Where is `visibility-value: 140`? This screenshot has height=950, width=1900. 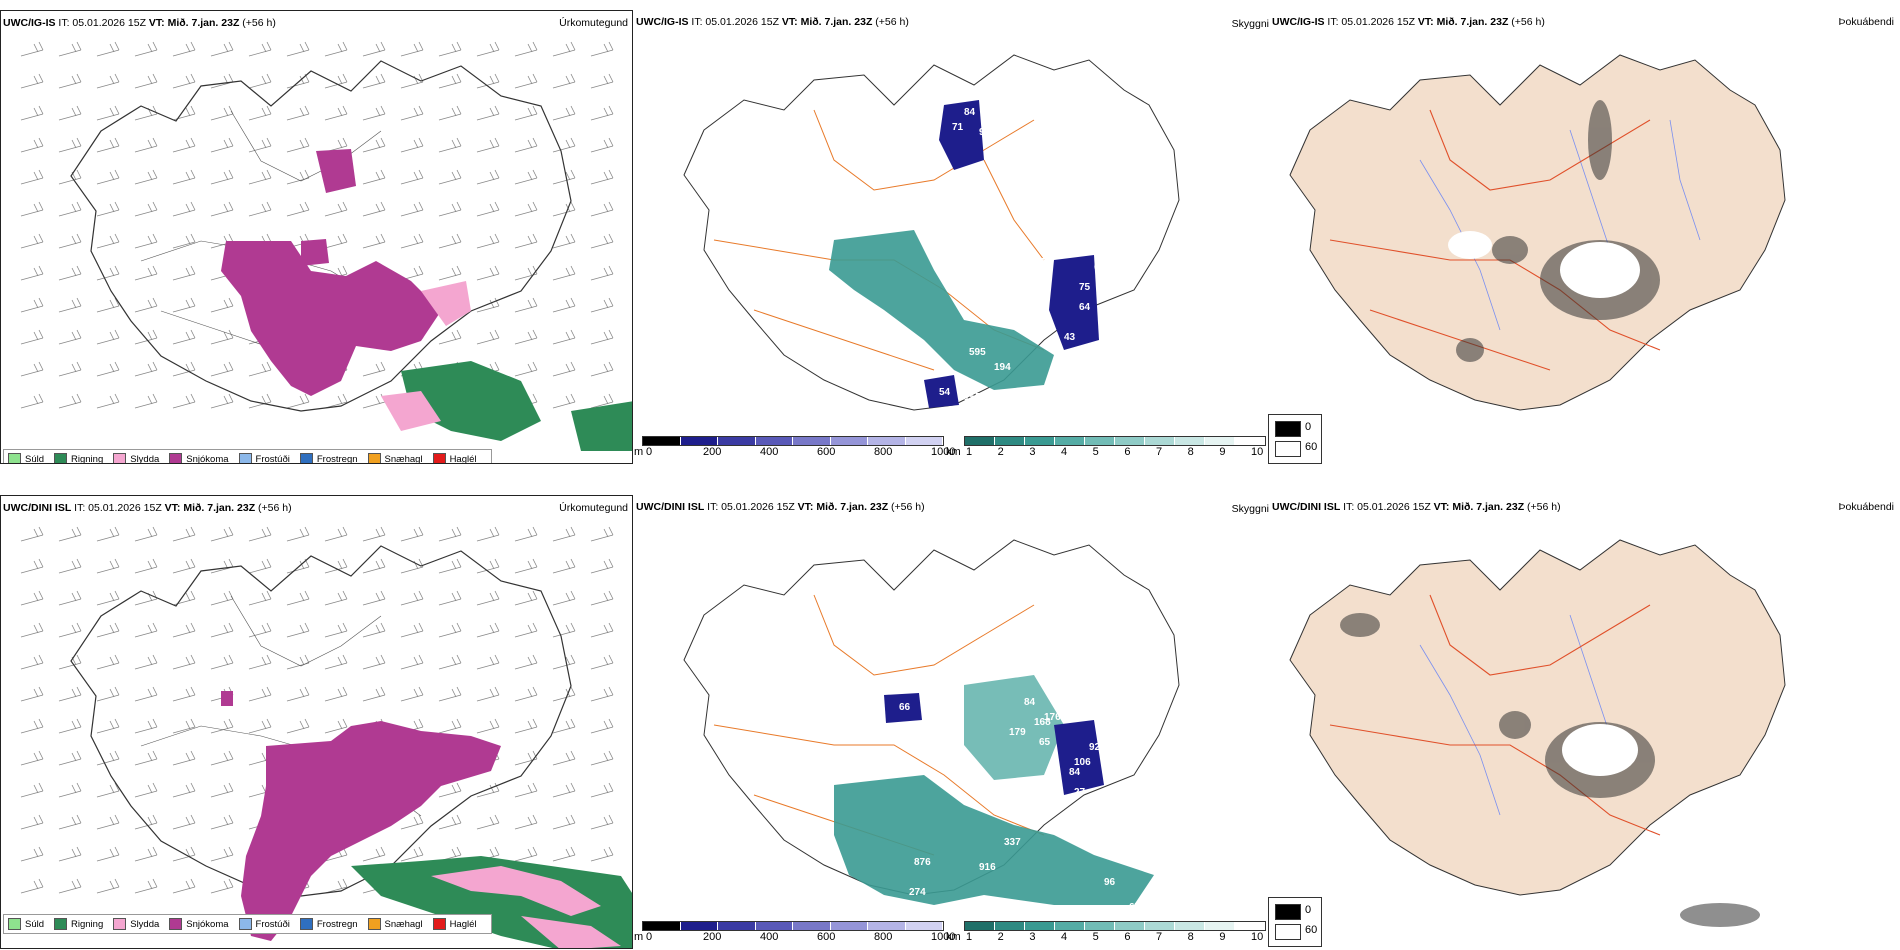 visibility-value: 140 is located at coordinates (1022, 267).